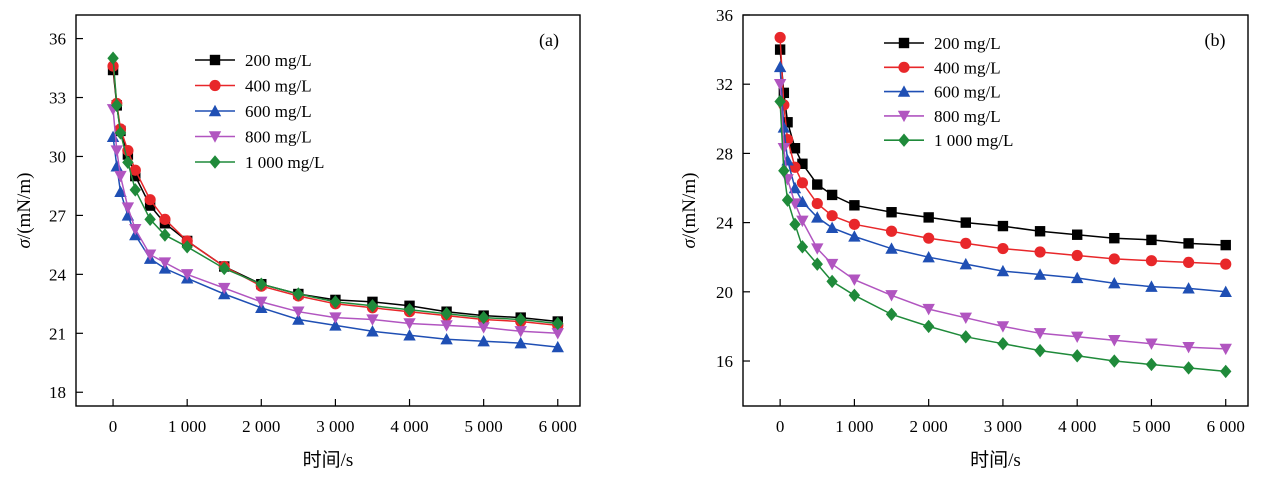 The image size is (1269, 477). I want to click on y-tick-label: 16, so click(724, 361).